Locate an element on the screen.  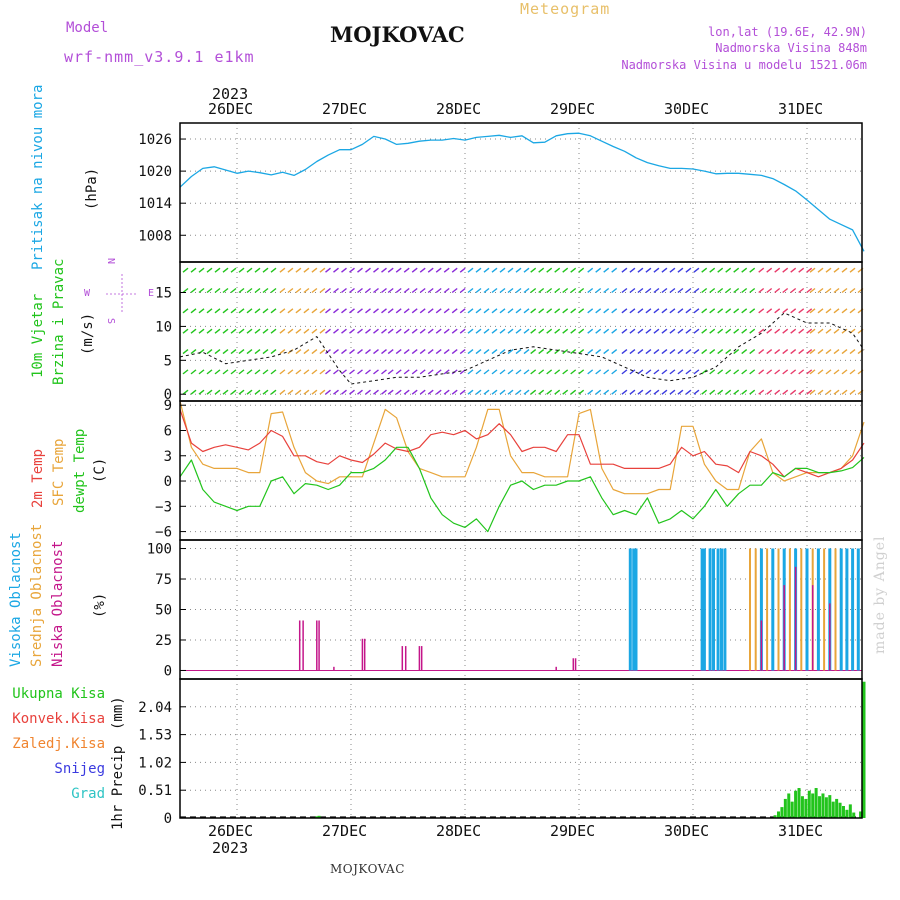
y-tick-label: 9 is located at coordinates (168, 406).